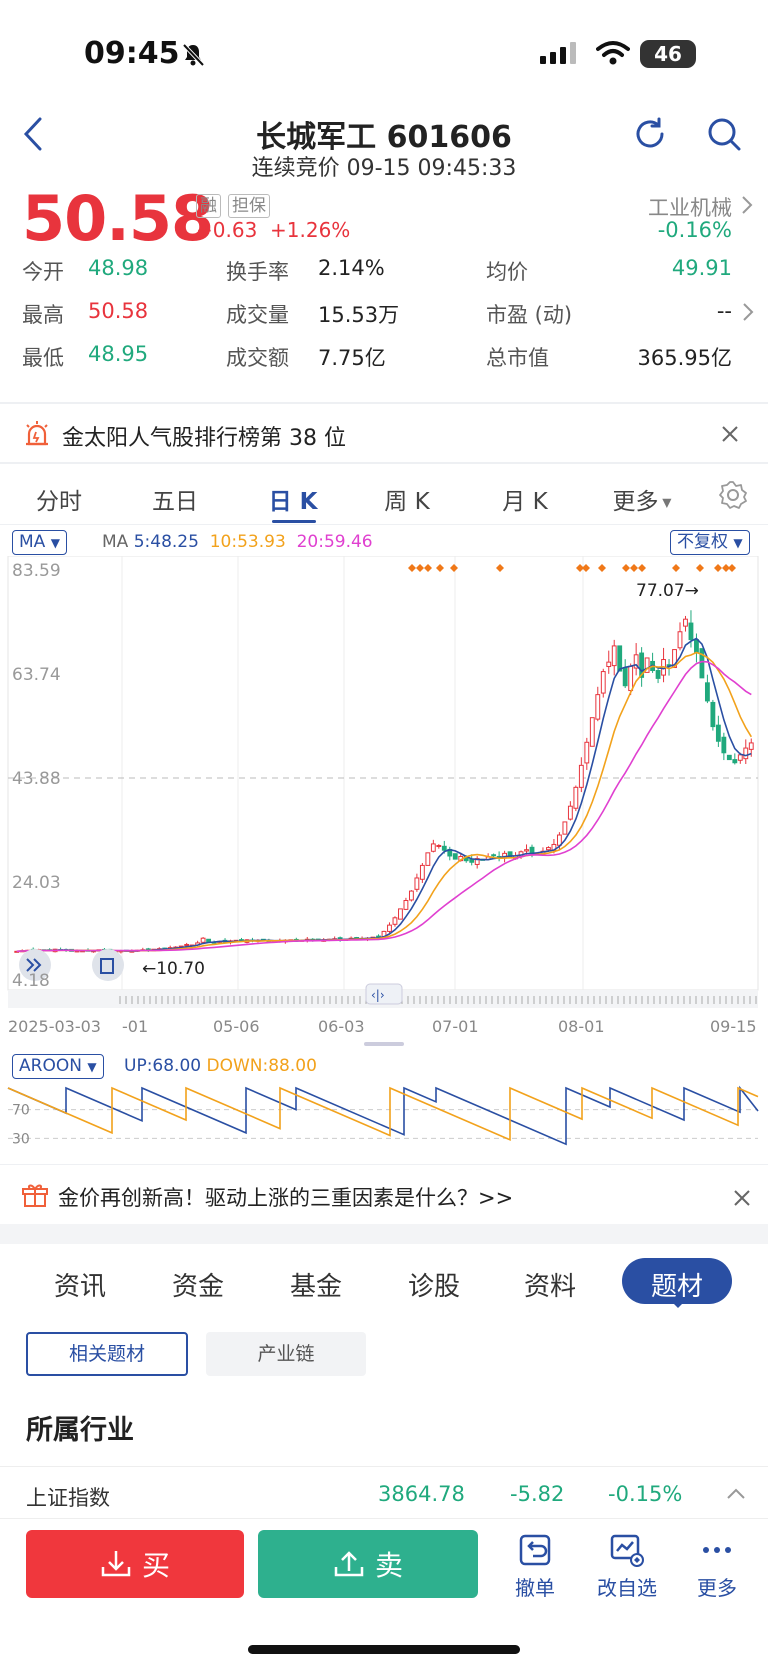  I want to click on status-time: 09:45, so click(132, 53).